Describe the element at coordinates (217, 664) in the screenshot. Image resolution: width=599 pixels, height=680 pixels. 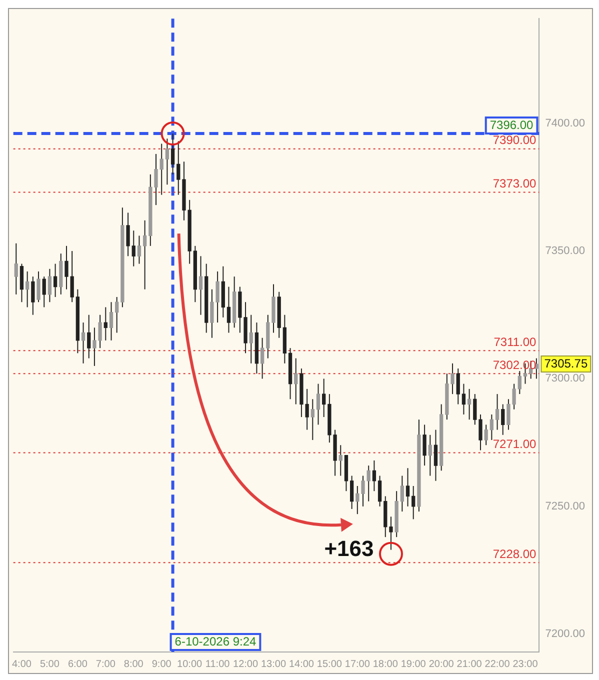
I see `x-tick-label: 11:00` at that location.